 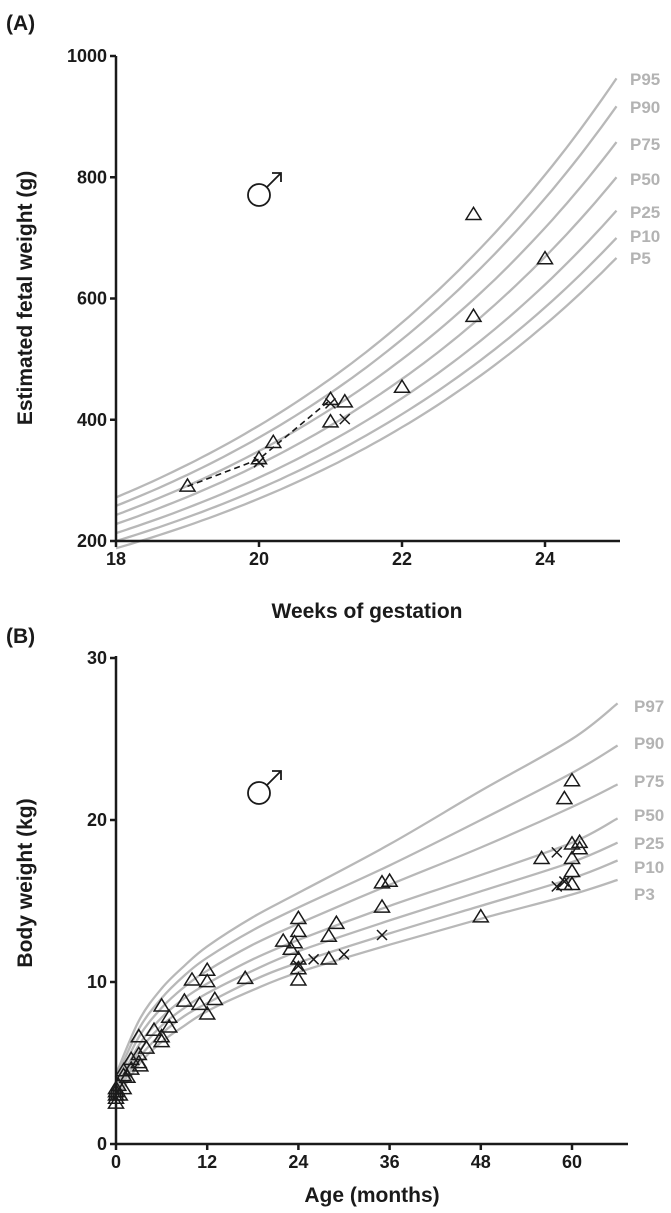 I want to click on panel-b-male-symbol, so click(x=264, y=787).